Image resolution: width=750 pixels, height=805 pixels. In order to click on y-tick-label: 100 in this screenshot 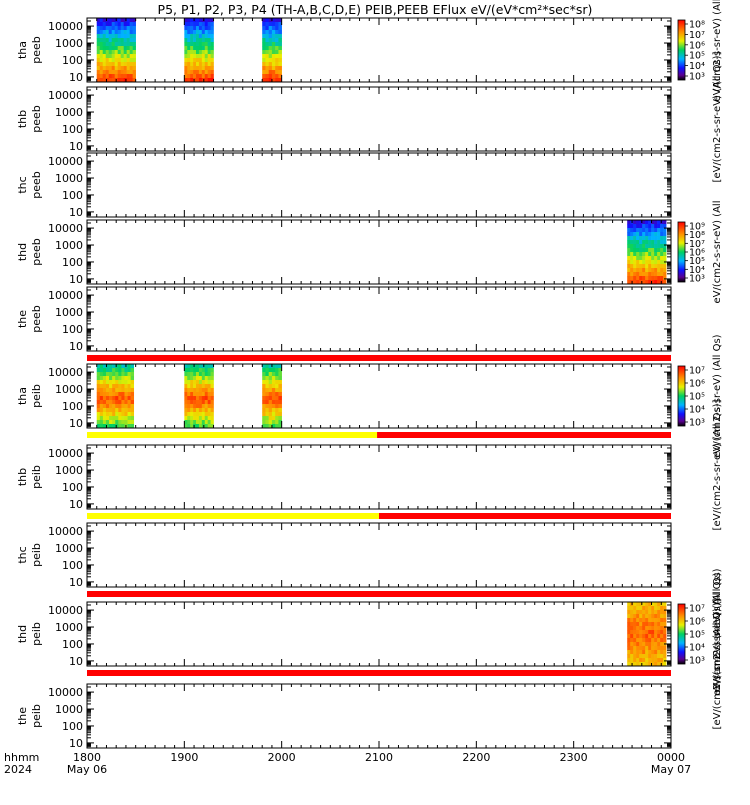, I will do `click(72, 487)`.